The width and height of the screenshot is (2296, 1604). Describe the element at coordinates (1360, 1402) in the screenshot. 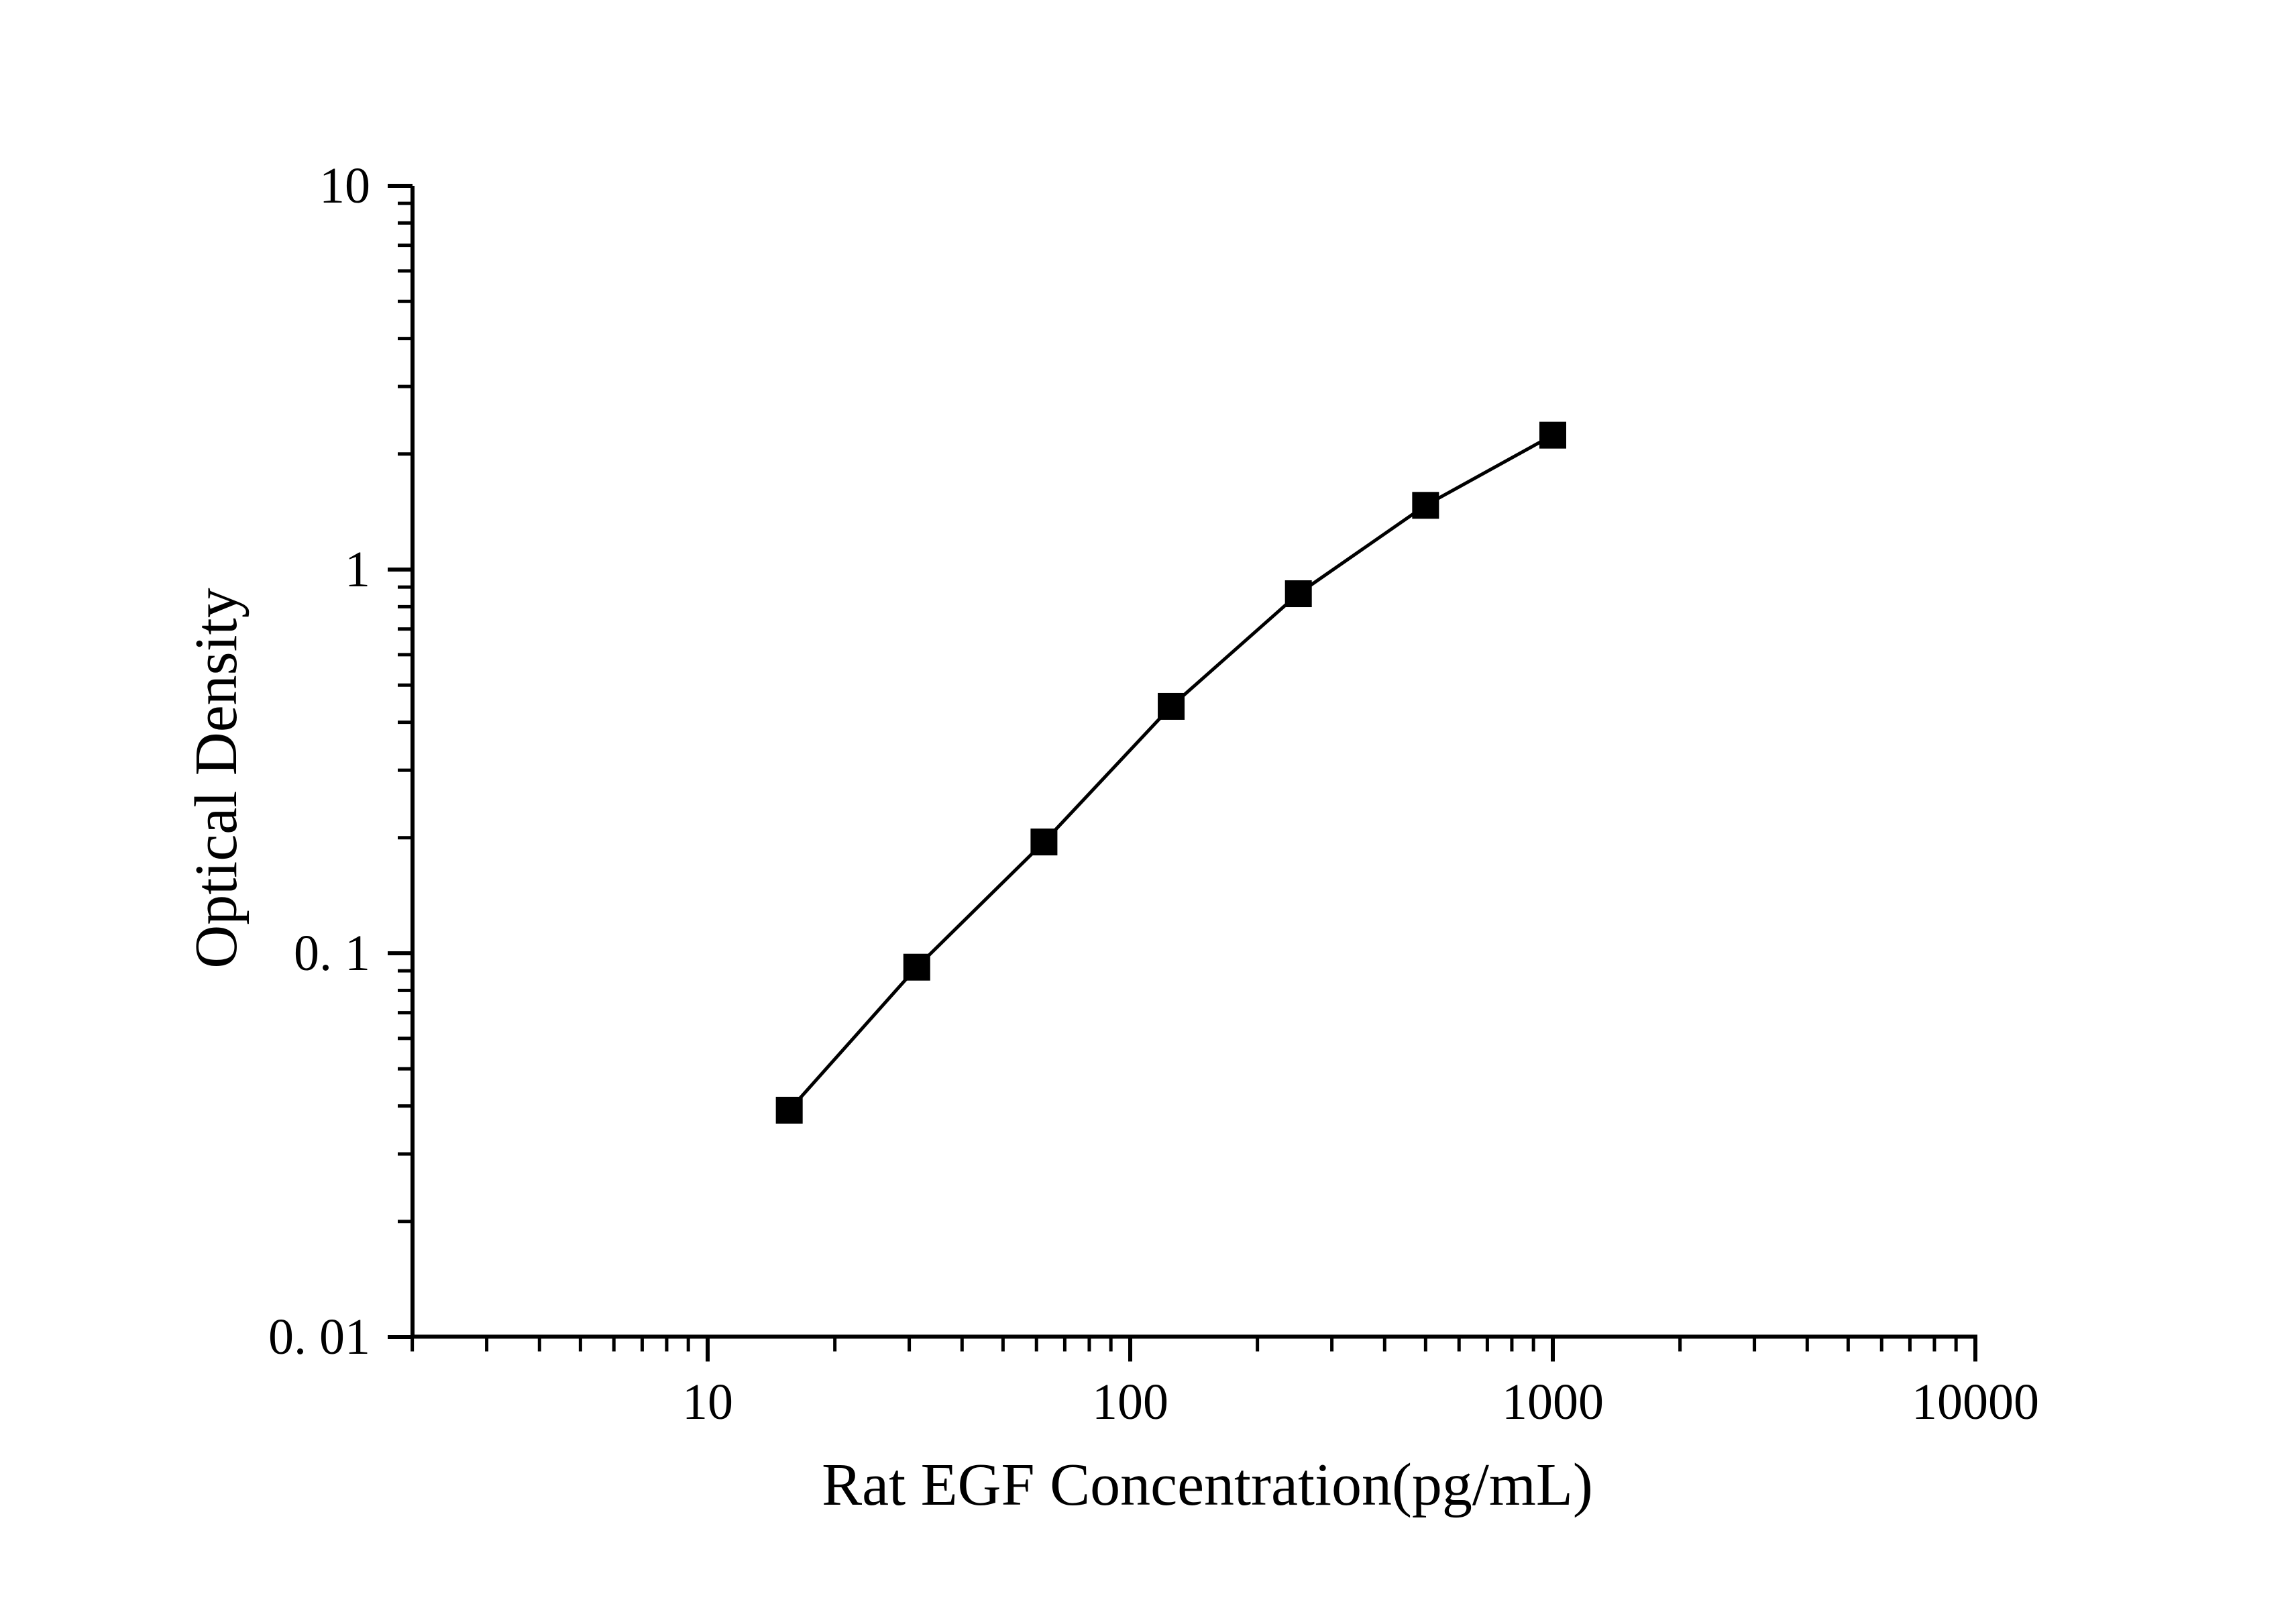

I see `x-axis-tick-labels: 10 100 1000 10000` at that location.